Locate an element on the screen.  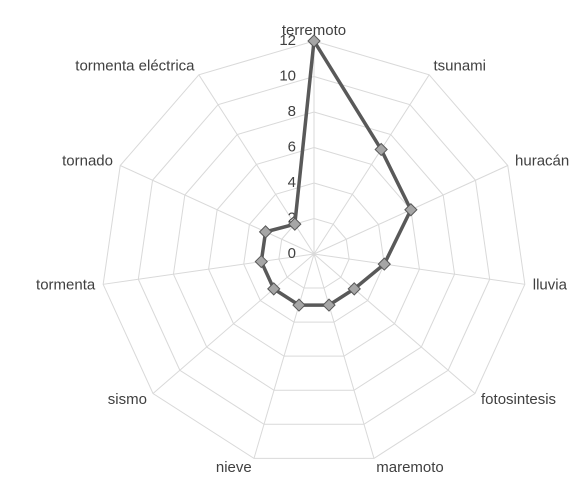
y-tick-label: 4 is located at coordinates (292, 182).